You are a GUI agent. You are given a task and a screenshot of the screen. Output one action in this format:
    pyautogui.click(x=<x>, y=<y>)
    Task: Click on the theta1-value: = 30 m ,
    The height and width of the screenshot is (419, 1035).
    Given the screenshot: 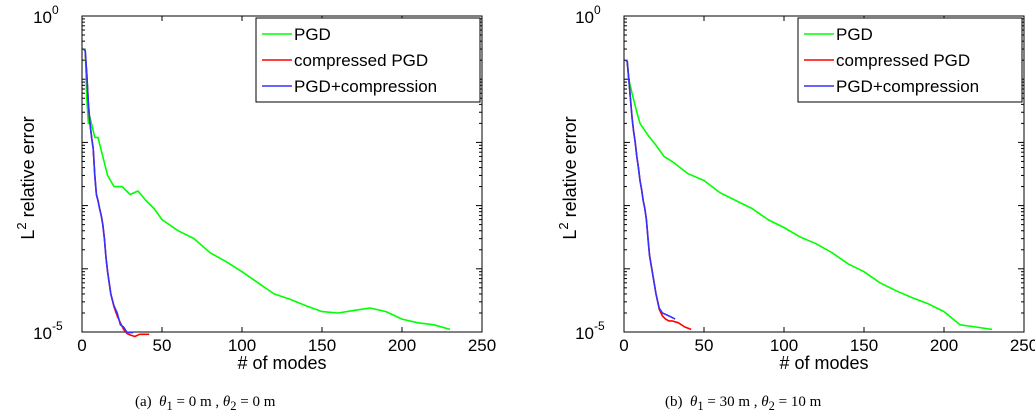 What is the action you would take?
    pyautogui.click(x=732, y=402)
    